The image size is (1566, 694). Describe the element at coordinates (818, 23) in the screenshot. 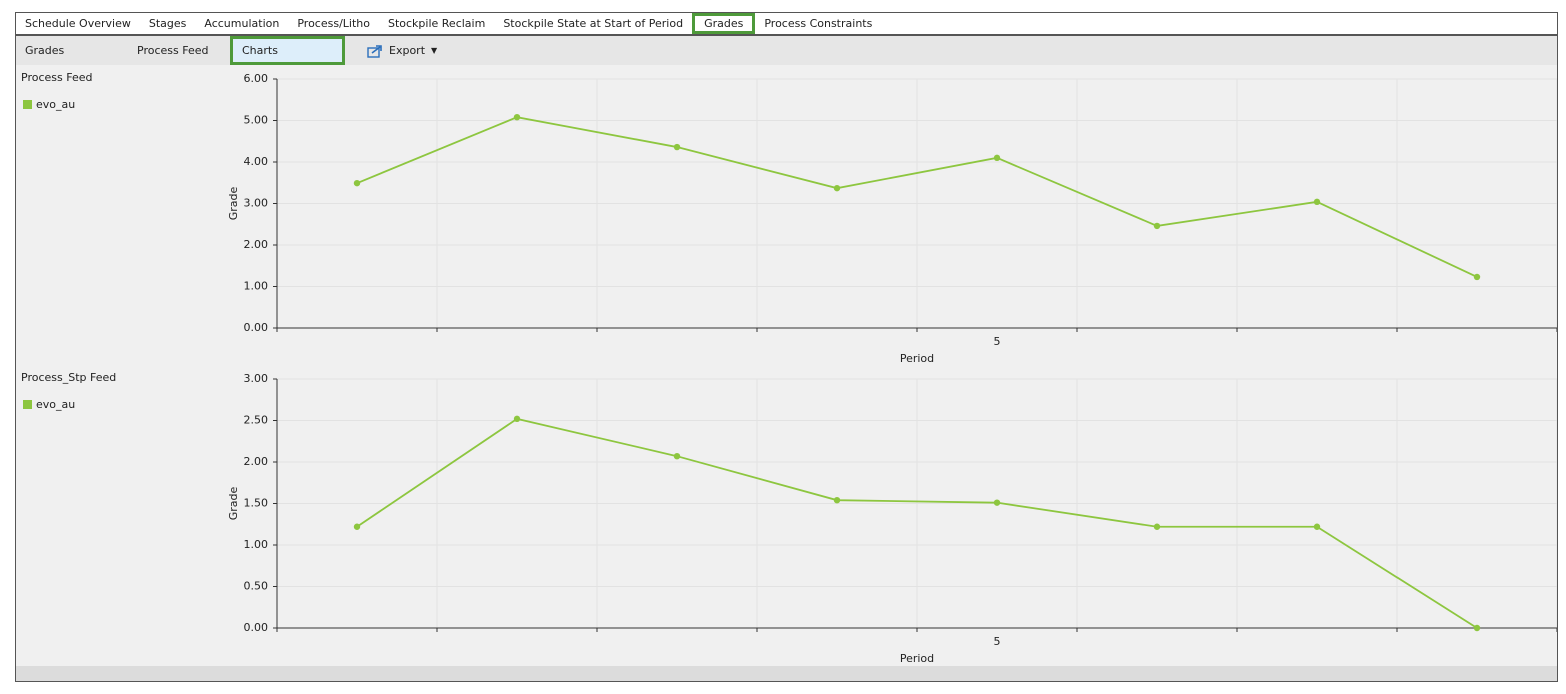

I see `tab: Process Constraints` at that location.